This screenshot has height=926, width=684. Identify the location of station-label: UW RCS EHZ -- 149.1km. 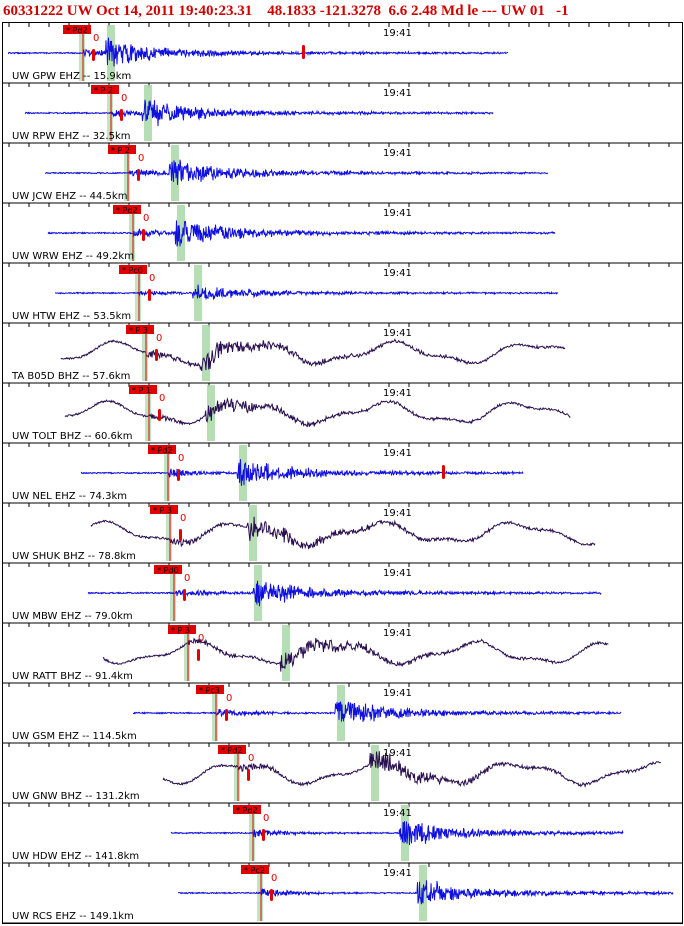
(73, 916).